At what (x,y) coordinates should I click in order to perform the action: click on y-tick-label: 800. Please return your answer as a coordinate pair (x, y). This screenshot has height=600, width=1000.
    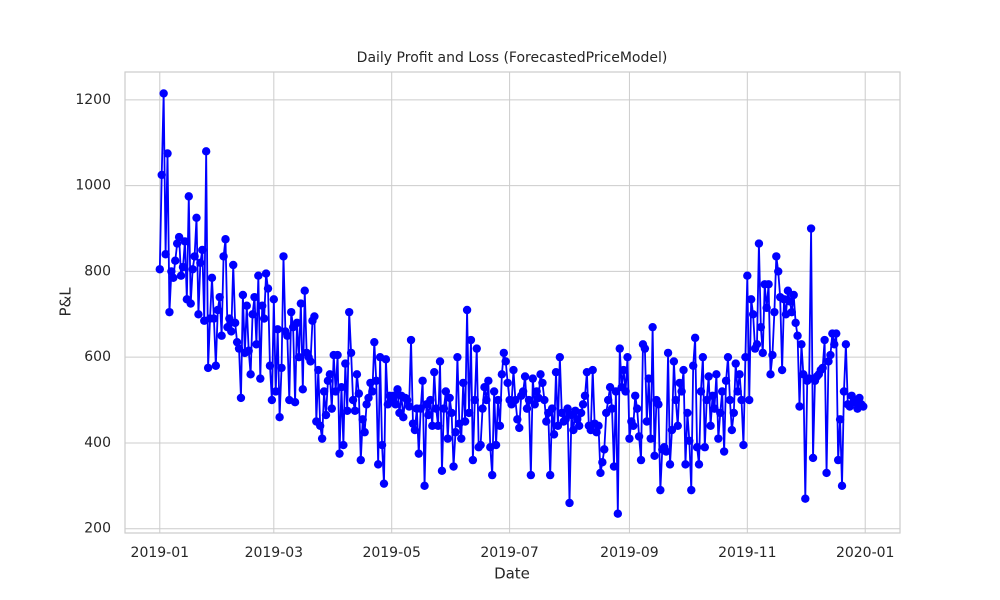
    Looking at the image, I should click on (97, 271).